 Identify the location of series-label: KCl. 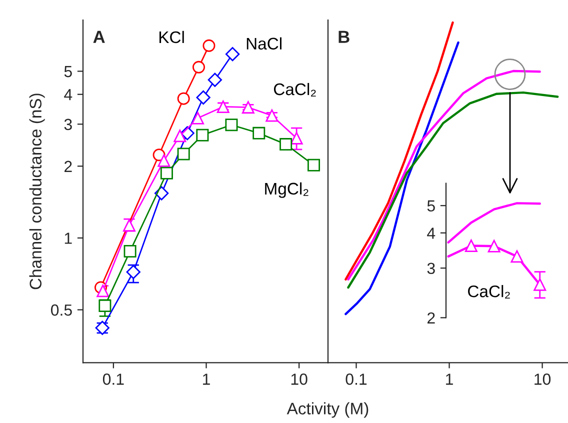
(171, 37).